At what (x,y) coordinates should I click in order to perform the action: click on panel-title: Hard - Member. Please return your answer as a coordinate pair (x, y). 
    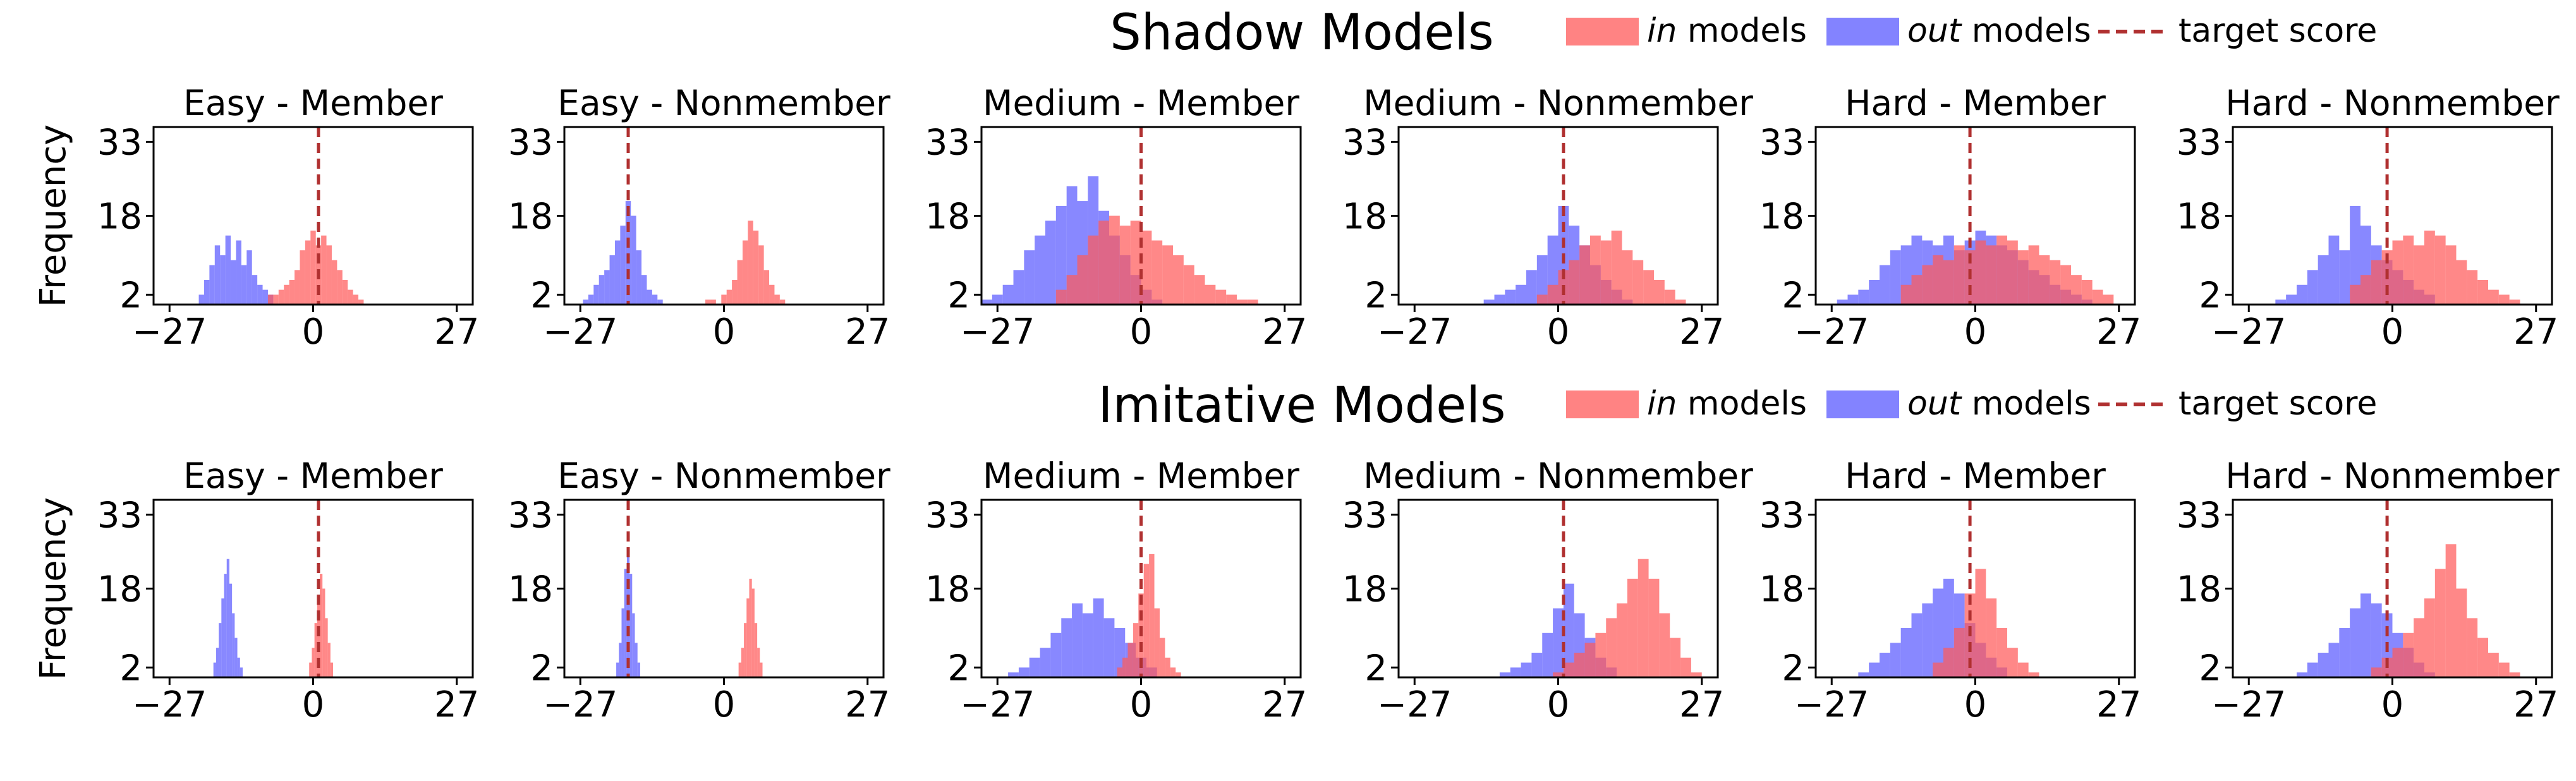
    Looking at the image, I should click on (1976, 103).